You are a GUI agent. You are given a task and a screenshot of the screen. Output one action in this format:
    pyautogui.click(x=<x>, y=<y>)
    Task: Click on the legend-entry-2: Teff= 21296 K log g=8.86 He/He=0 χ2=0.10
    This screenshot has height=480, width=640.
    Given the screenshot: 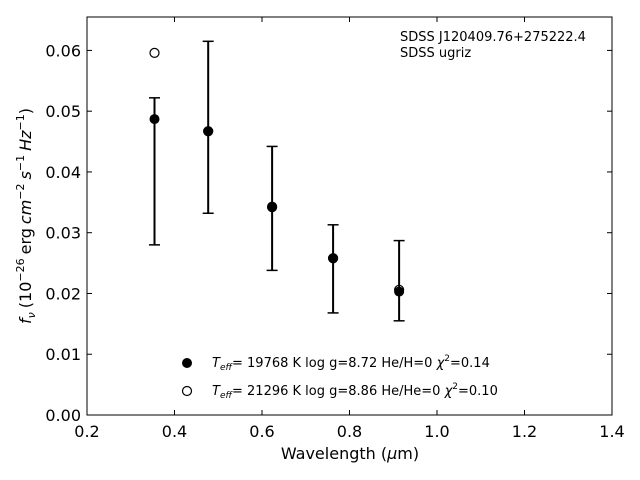 What is the action you would take?
    pyautogui.click(x=355, y=391)
    